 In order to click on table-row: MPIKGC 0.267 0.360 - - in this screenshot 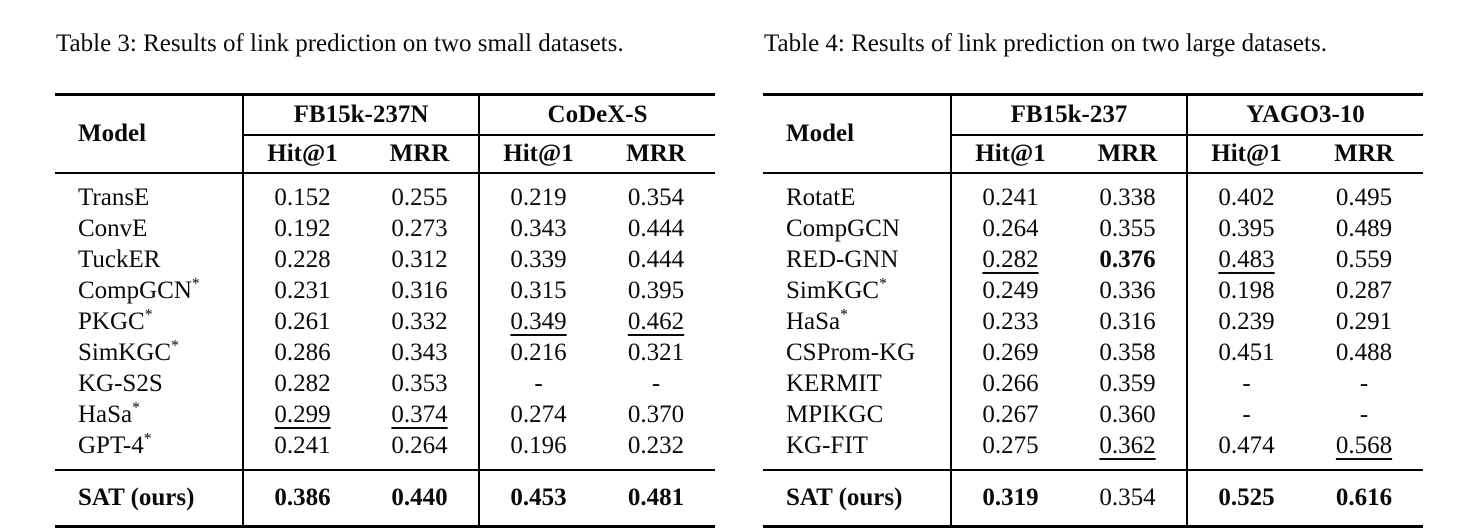, I will do `click(1093, 414)`.